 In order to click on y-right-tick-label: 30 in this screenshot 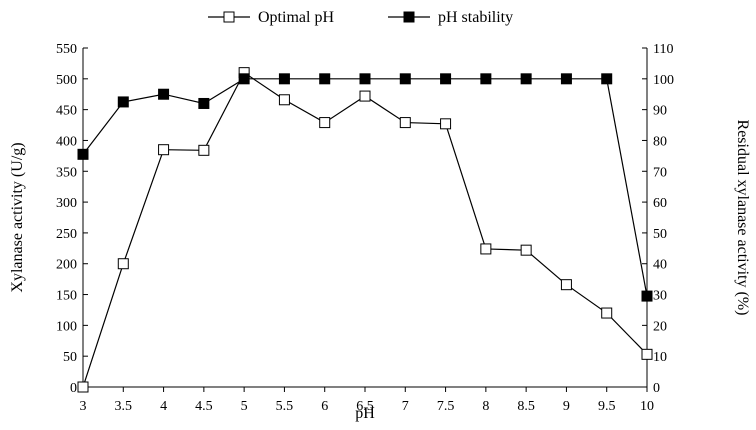, I will do `click(660, 296)`.